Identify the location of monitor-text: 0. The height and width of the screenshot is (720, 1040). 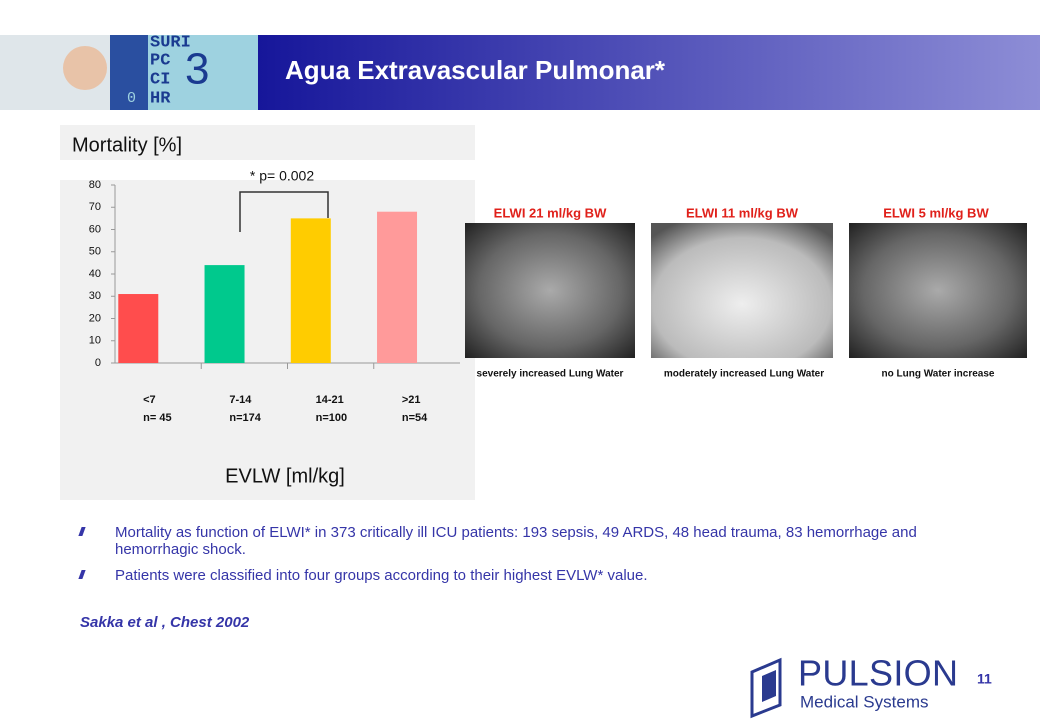
(131, 98).